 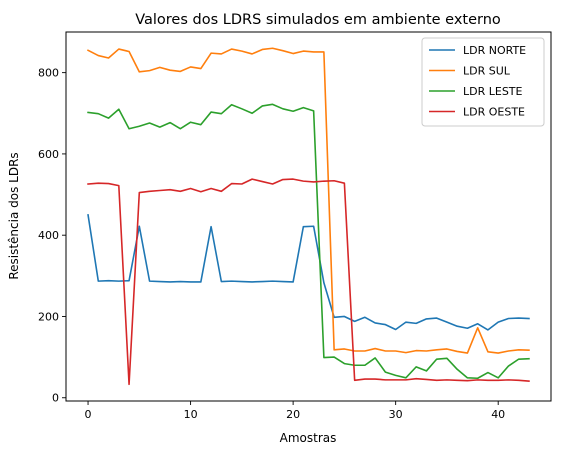 I want to click on y-tick-label-0: 0, so click(x=55, y=398).